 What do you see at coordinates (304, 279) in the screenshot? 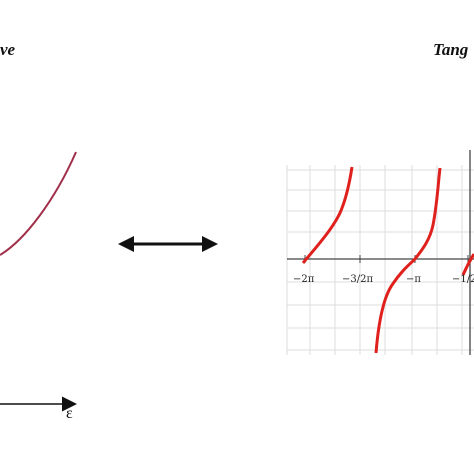
I see `tick-label-minus-2pi: −2π` at bounding box center [304, 279].